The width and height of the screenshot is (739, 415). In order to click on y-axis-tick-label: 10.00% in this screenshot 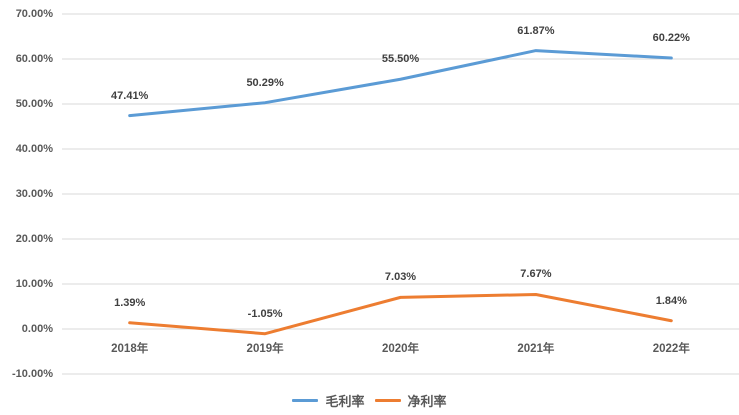, I will do `click(34, 284)`.